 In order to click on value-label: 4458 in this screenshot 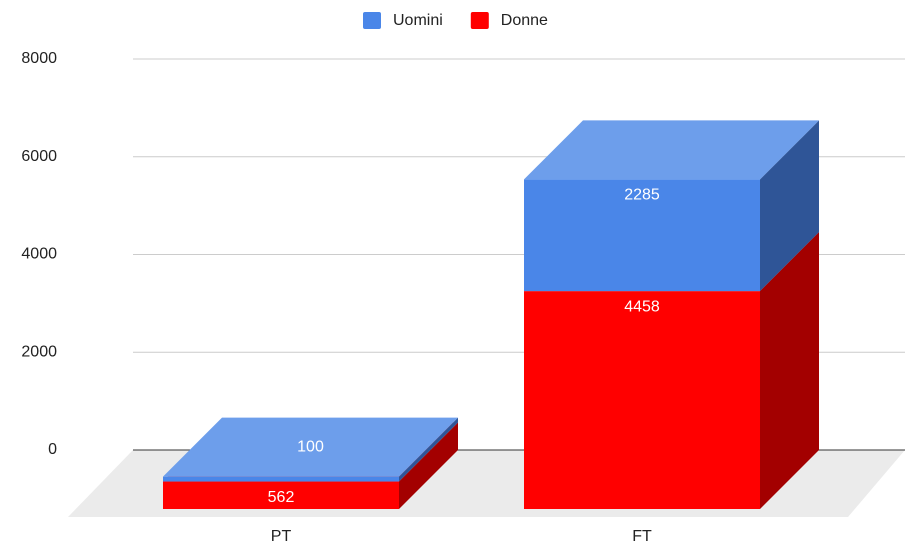, I will do `click(642, 306)`.